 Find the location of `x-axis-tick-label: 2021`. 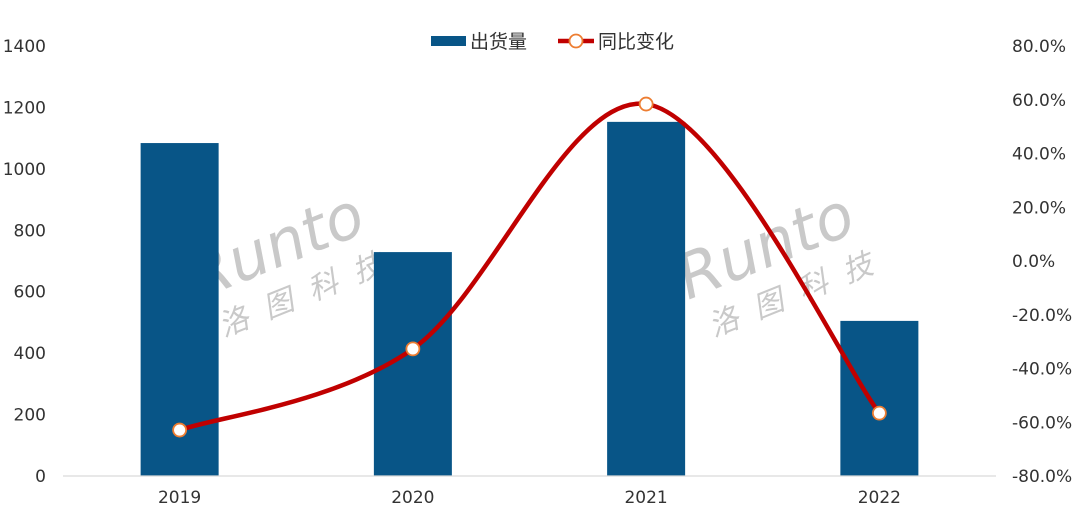

x-axis-tick-label: 2021 is located at coordinates (645, 498).